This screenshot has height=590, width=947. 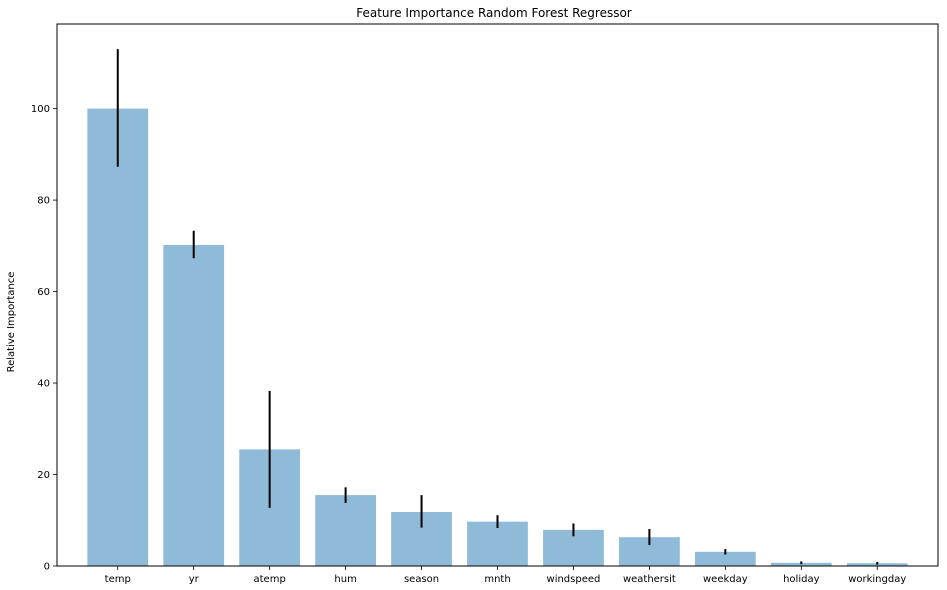 What do you see at coordinates (345, 579) in the screenshot?
I see `x-tick-label: hum` at bounding box center [345, 579].